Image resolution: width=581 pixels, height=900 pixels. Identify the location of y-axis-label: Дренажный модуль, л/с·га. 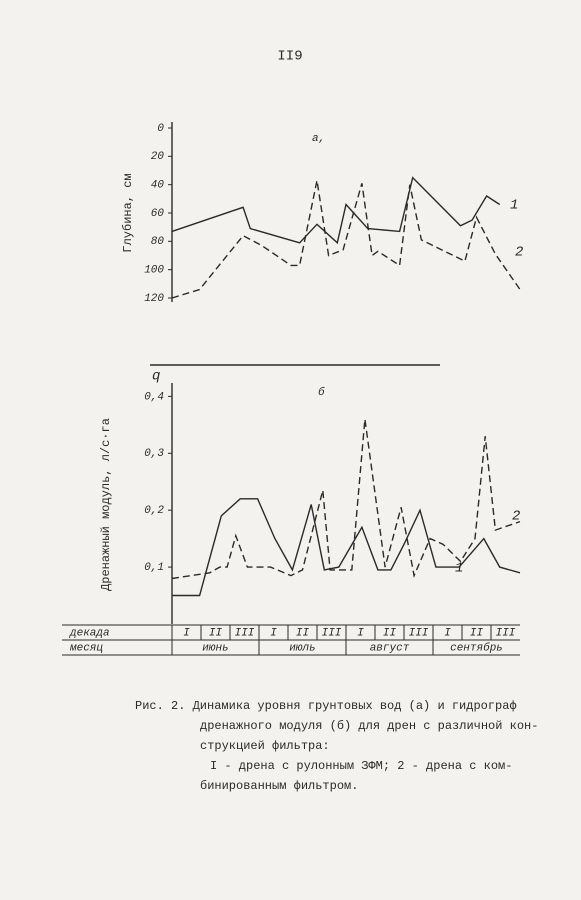
(106, 504).